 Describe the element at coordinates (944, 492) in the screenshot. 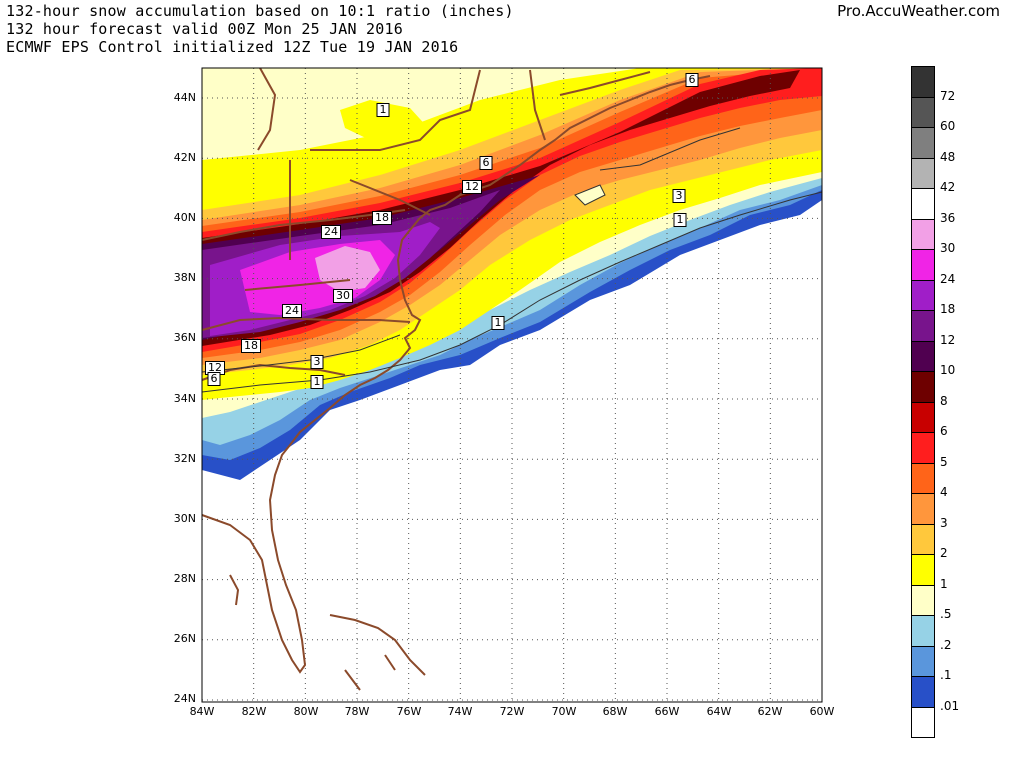

I see `legend-label: 4` at that location.